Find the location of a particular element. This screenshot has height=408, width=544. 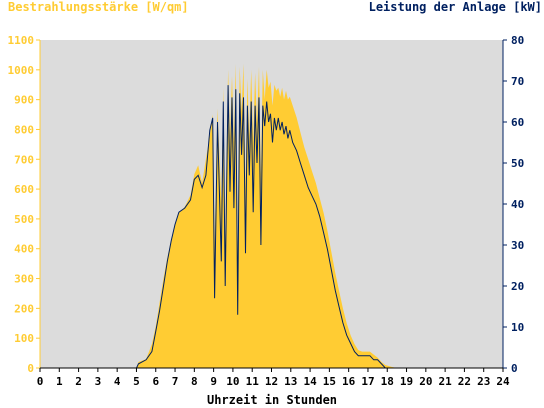

left-tick-label: 600 is located at coordinates (24, 189).